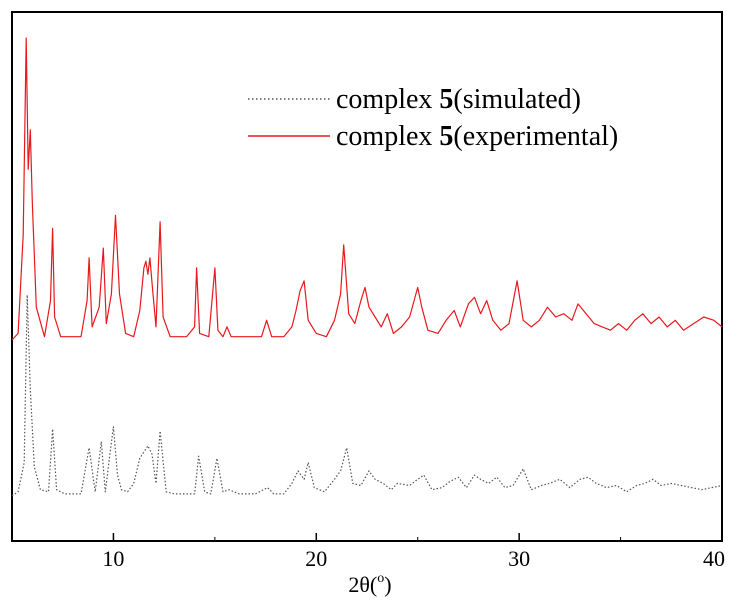  Describe the element at coordinates (316, 558) in the screenshot. I see `x-tick-label-20: 20` at that location.